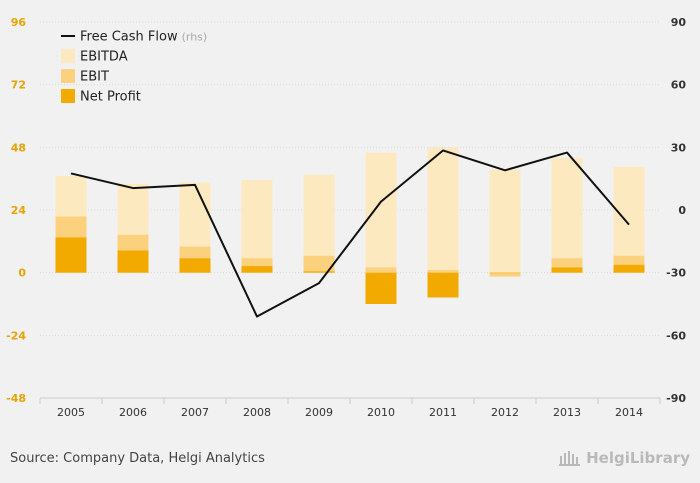 This screenshot has height=483, width=700. I want to click on x-tick-label: 2011, so click(443, 412).